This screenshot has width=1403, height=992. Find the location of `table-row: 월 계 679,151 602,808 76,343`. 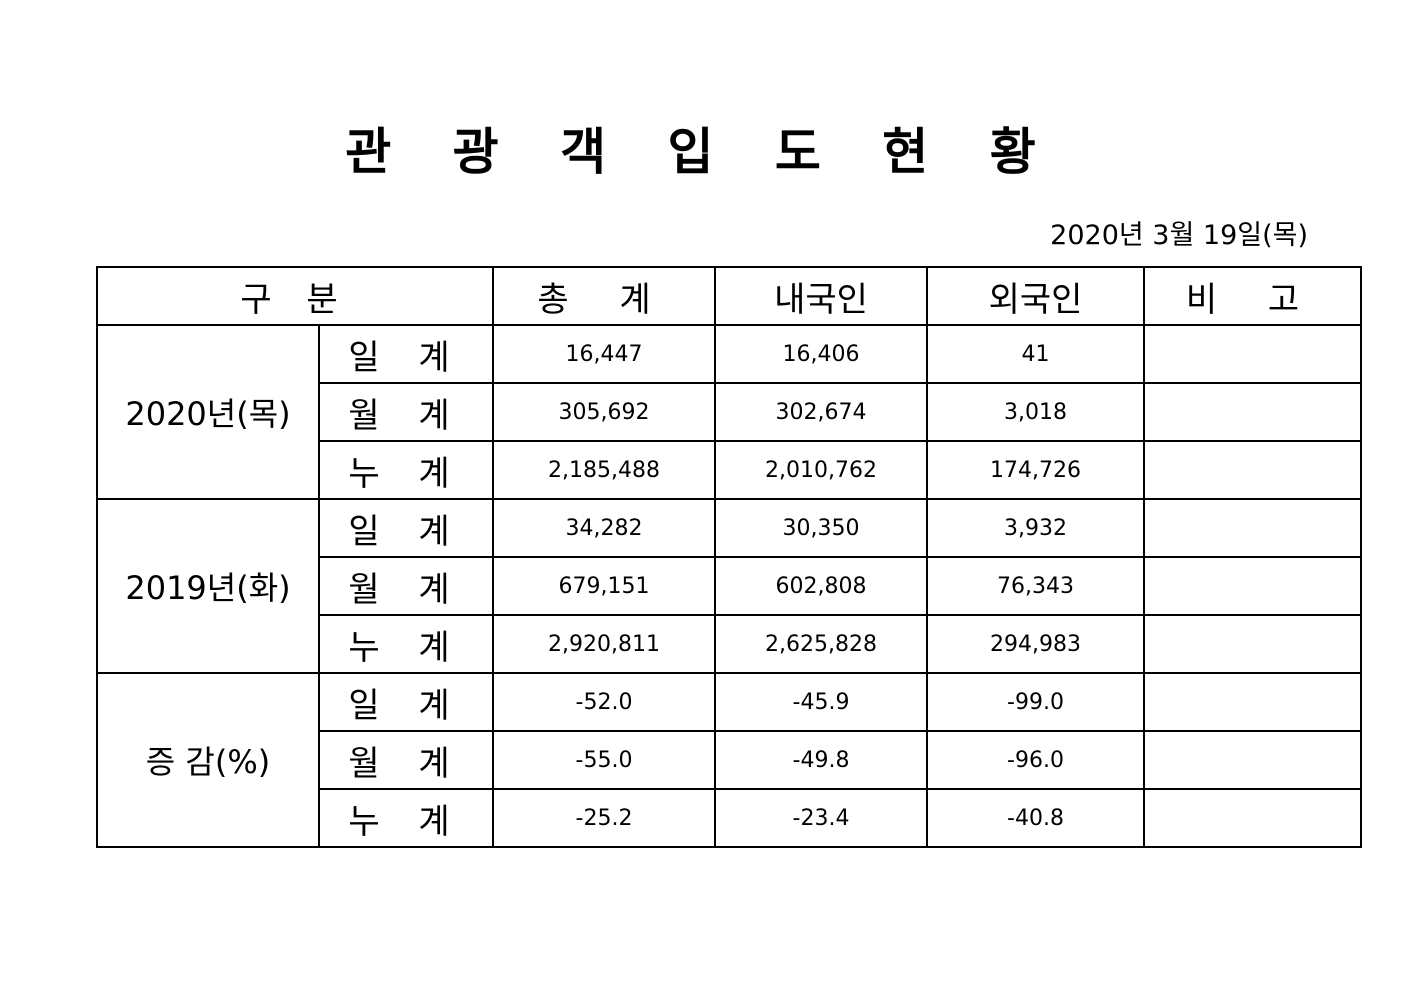

table-row: 월 계 679,151 602,808 76,343 is located at coordinates (729, 586).